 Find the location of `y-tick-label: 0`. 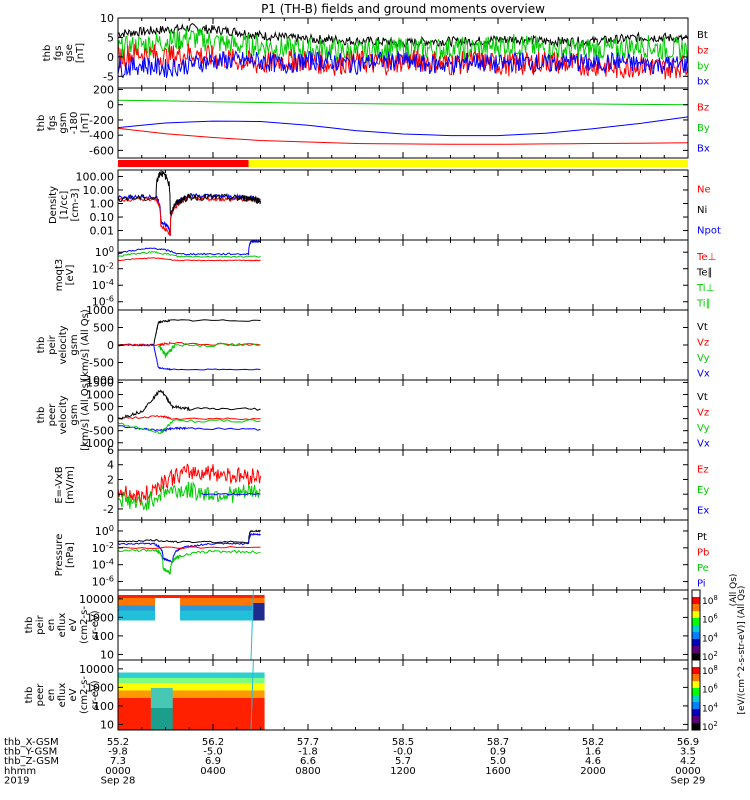

y-tick-label: 0 is located at coordinates (110, 494).